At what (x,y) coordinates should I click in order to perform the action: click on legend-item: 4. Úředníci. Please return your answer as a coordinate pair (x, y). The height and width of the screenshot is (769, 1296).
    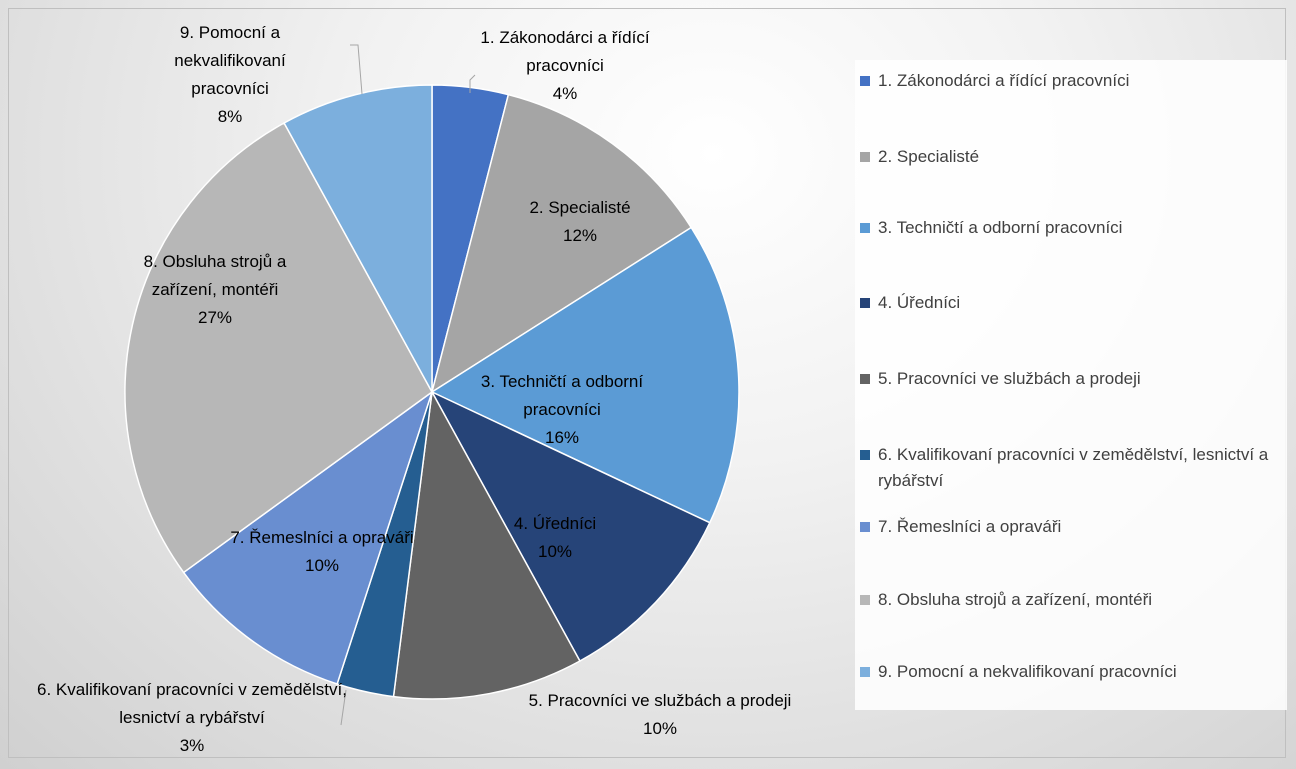
    Looking at the image, I should click on (1070, 303).